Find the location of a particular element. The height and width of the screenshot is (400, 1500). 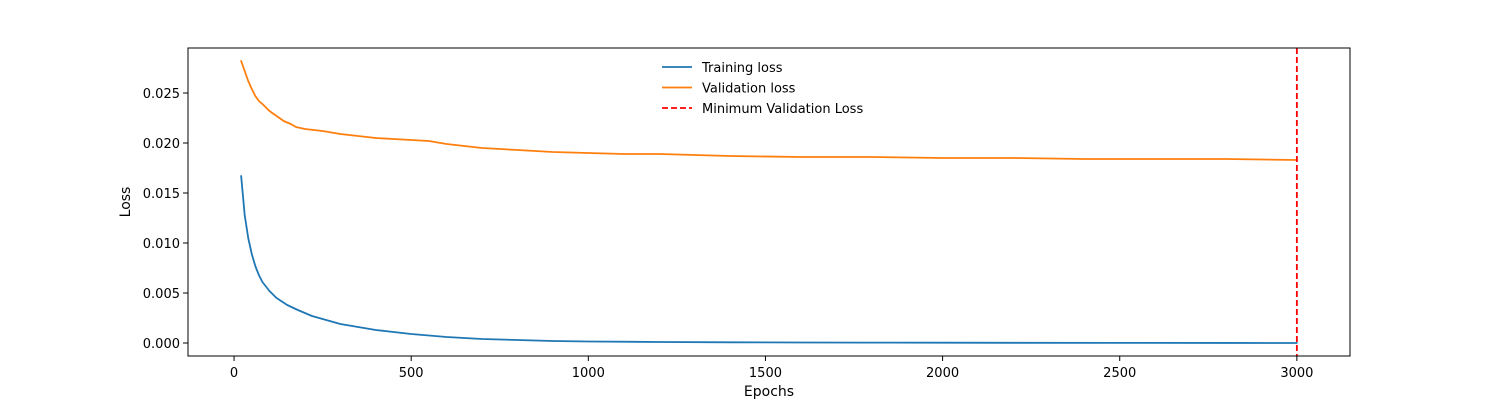

y-tick-label: 0.000 is located at coordinates (161, 344).